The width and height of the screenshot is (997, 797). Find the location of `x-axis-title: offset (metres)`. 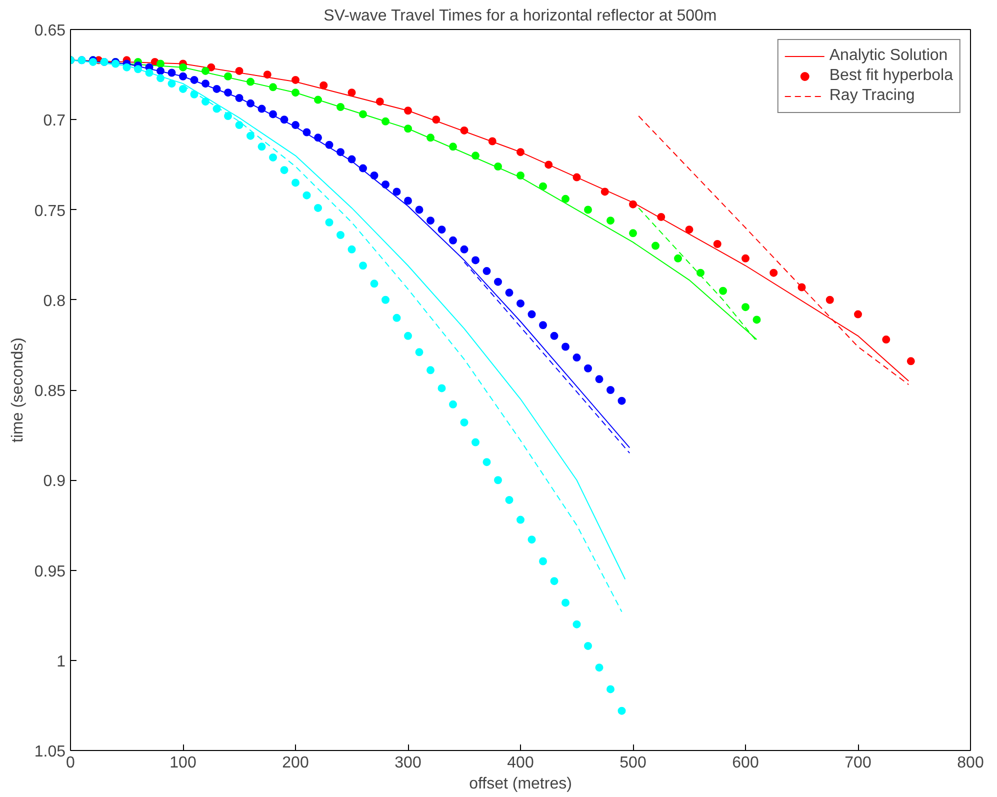

x-axis-title: offset (metres) is located at coordinates (520, 784).